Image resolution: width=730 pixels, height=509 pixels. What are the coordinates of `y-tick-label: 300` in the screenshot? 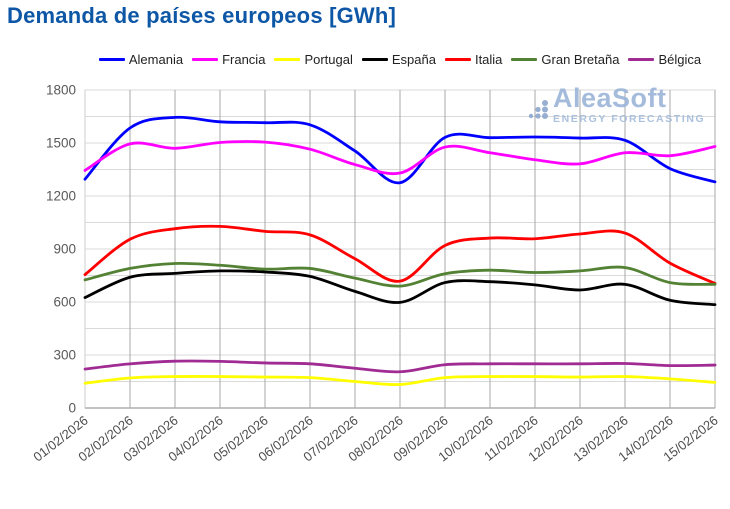 It's located at (64, 355).